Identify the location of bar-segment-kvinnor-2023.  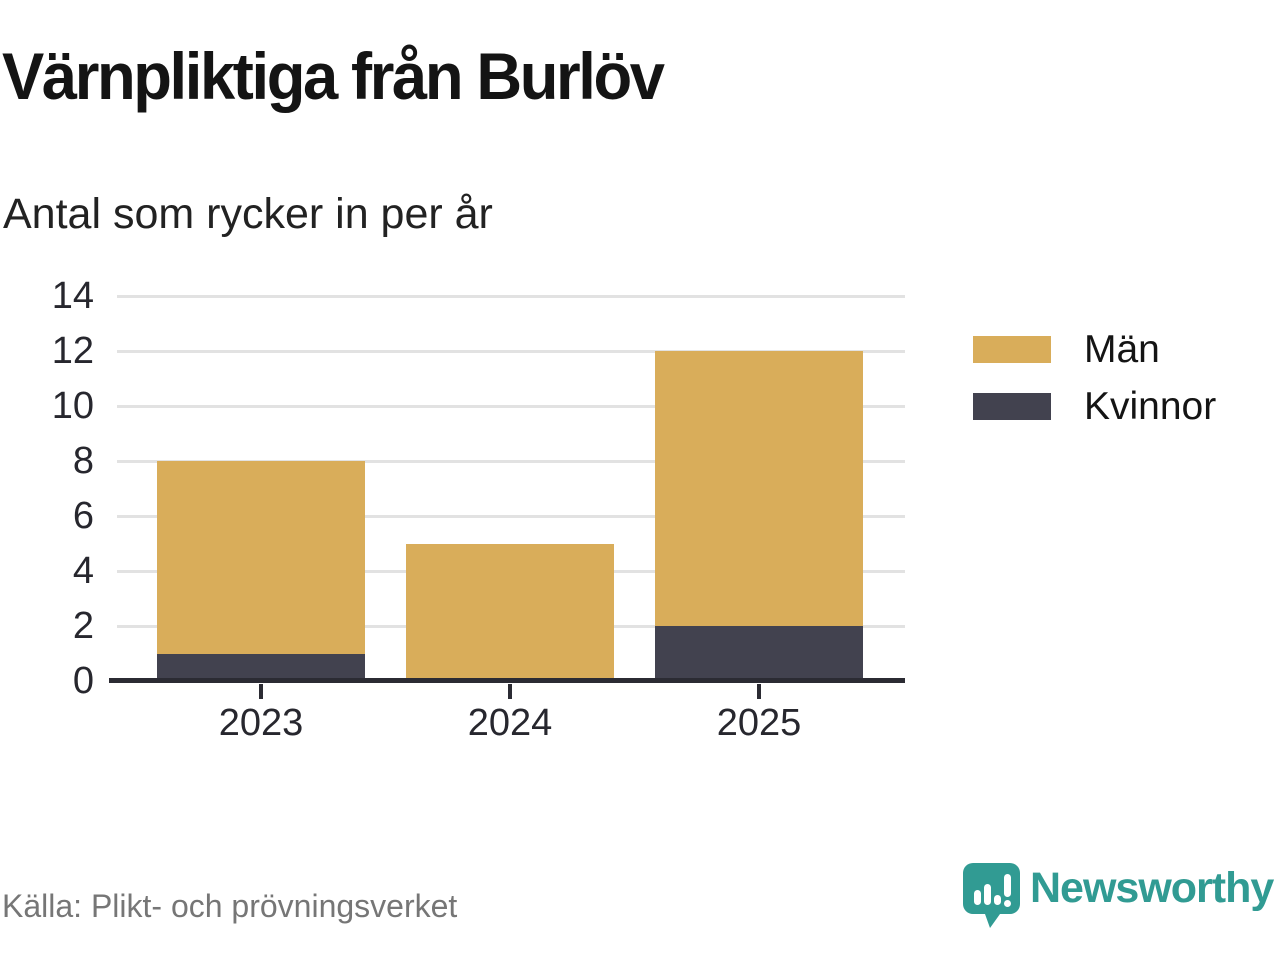
(261, 667).